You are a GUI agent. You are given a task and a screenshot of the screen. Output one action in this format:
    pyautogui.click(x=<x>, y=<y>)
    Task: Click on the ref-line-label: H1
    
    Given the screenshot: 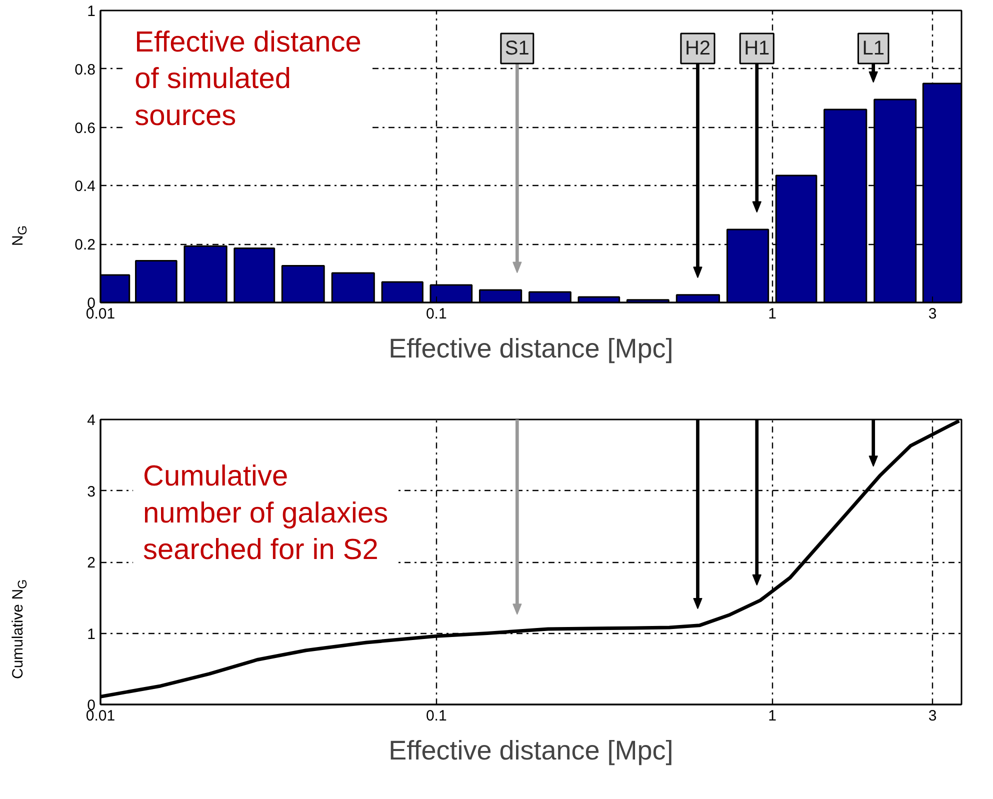 What is the action you would take?
    pyautogui.click(x=757, y=48)
    